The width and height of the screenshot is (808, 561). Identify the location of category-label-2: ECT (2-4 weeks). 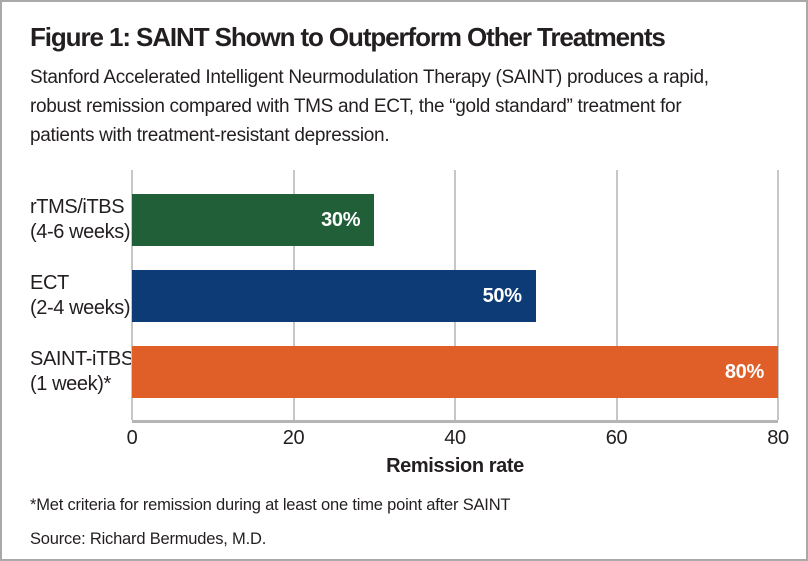
(80, 296).